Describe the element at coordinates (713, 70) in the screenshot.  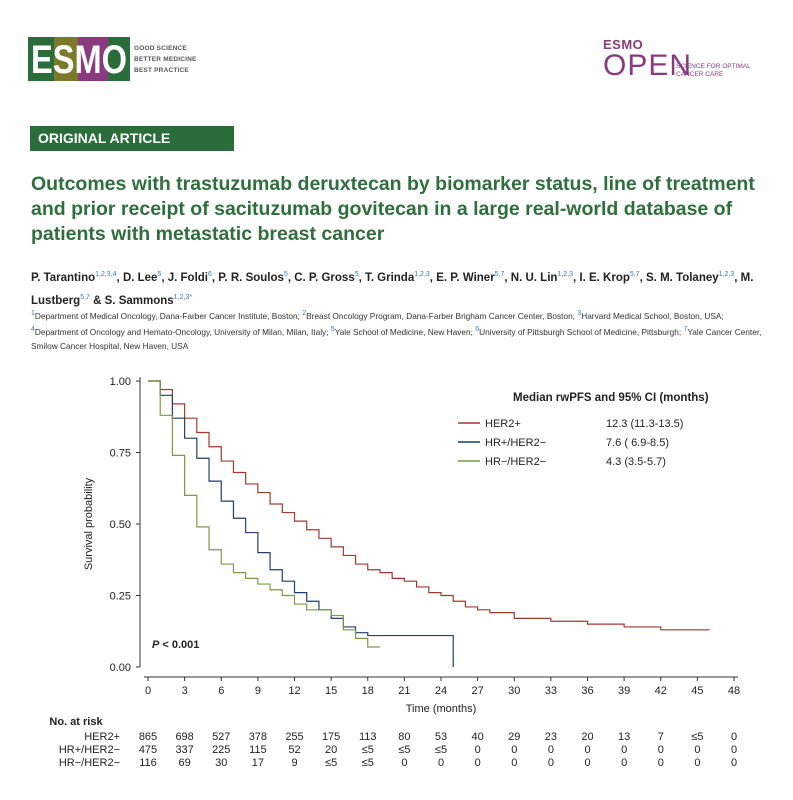
I see `journal-tagline: SCIENCE FOR OPTIMAL CANCER CARE` at that location.